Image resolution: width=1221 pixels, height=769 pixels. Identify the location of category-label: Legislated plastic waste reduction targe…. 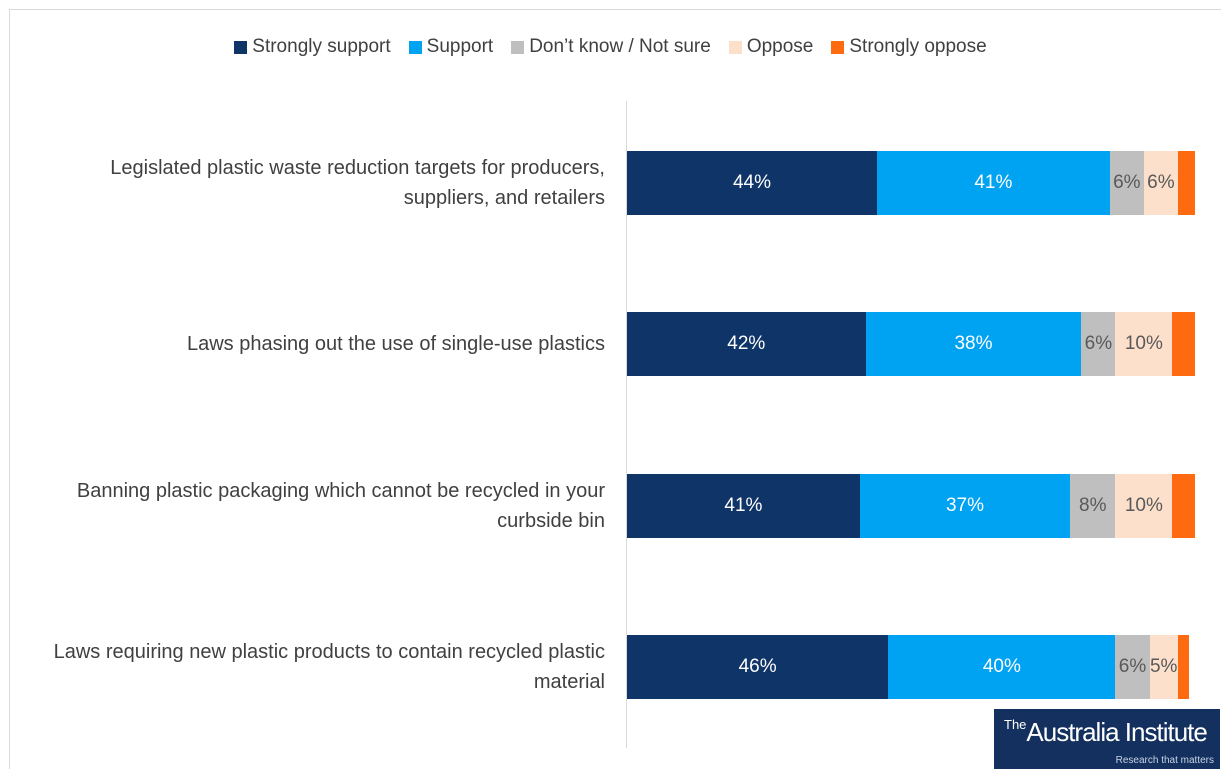
(357, 183).